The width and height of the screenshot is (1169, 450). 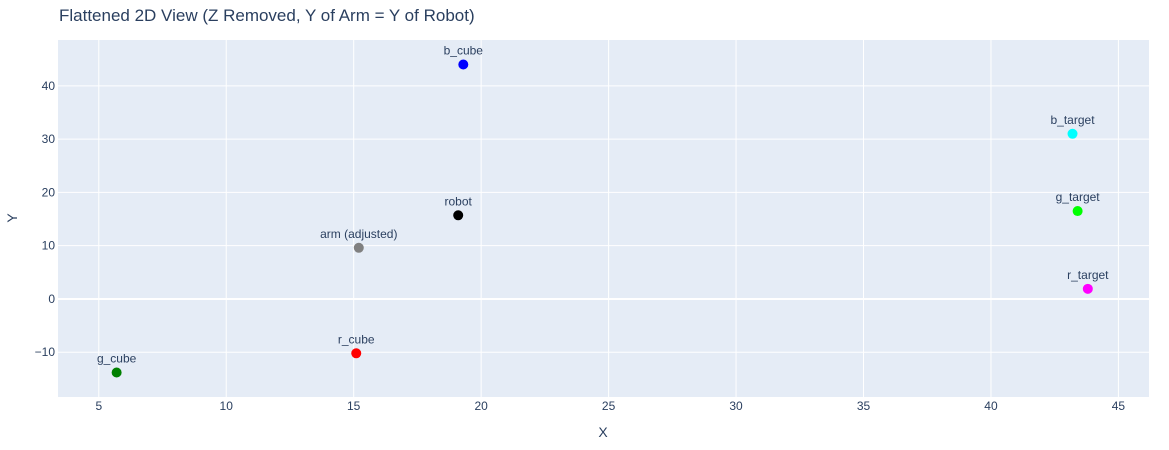 I want to click on point-label: arm (adjusted), so click(x=358, y=234).